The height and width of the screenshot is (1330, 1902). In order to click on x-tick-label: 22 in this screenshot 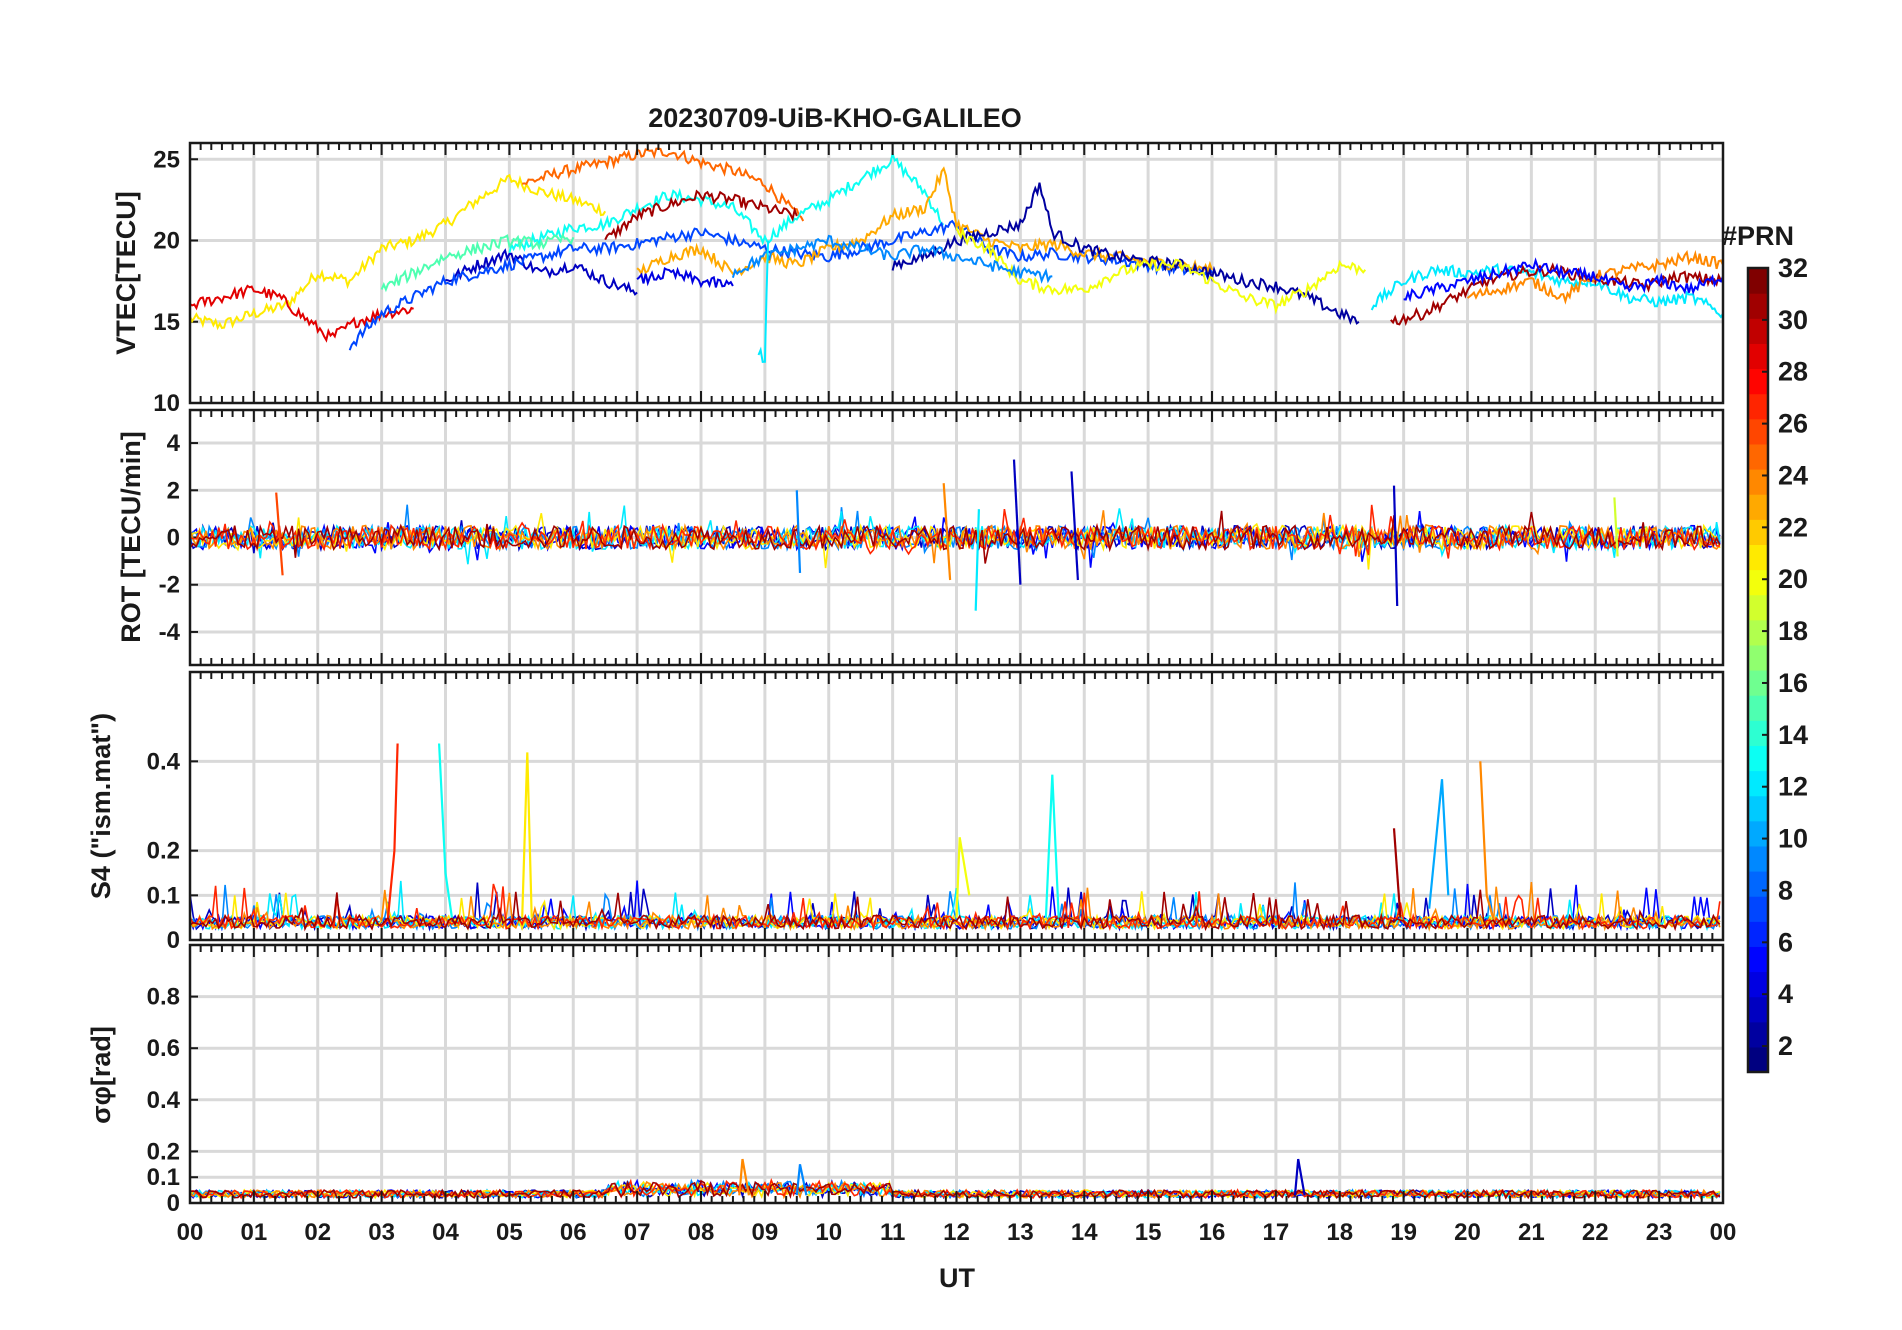, I will do `click(1595, 1232)`.